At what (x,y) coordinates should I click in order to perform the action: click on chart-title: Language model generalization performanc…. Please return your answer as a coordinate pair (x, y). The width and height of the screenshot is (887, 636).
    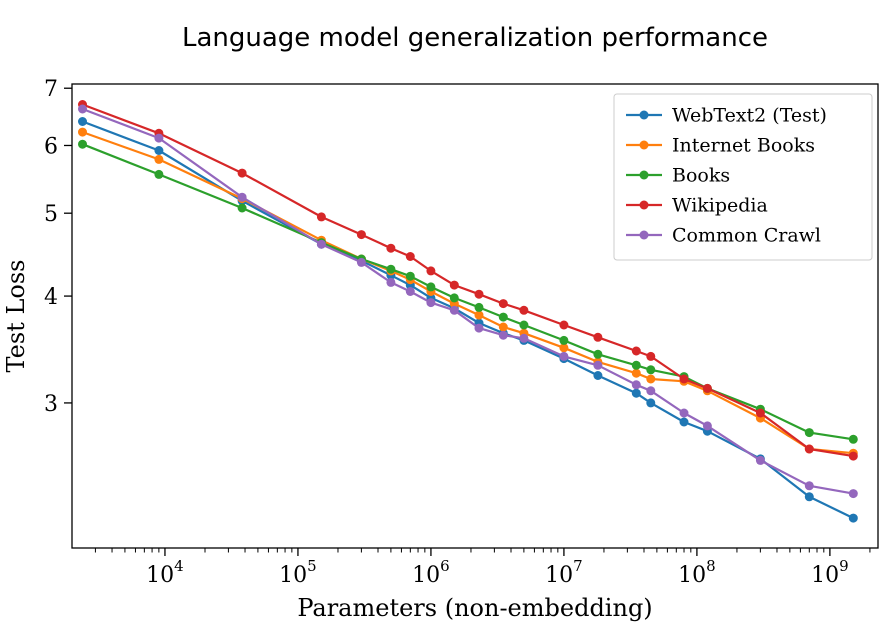
    Looking at the image, I should click on (475, 38).